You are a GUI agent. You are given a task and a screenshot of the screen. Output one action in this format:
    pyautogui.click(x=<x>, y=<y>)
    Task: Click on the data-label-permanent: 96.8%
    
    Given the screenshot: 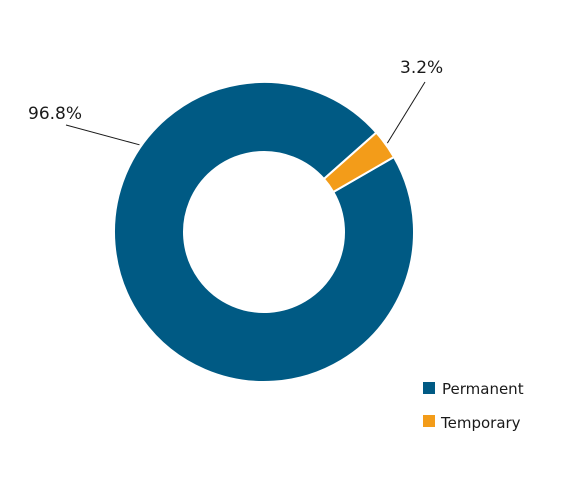 What is the action you would take?
    pyautogui.click(x=55, y=114)
    